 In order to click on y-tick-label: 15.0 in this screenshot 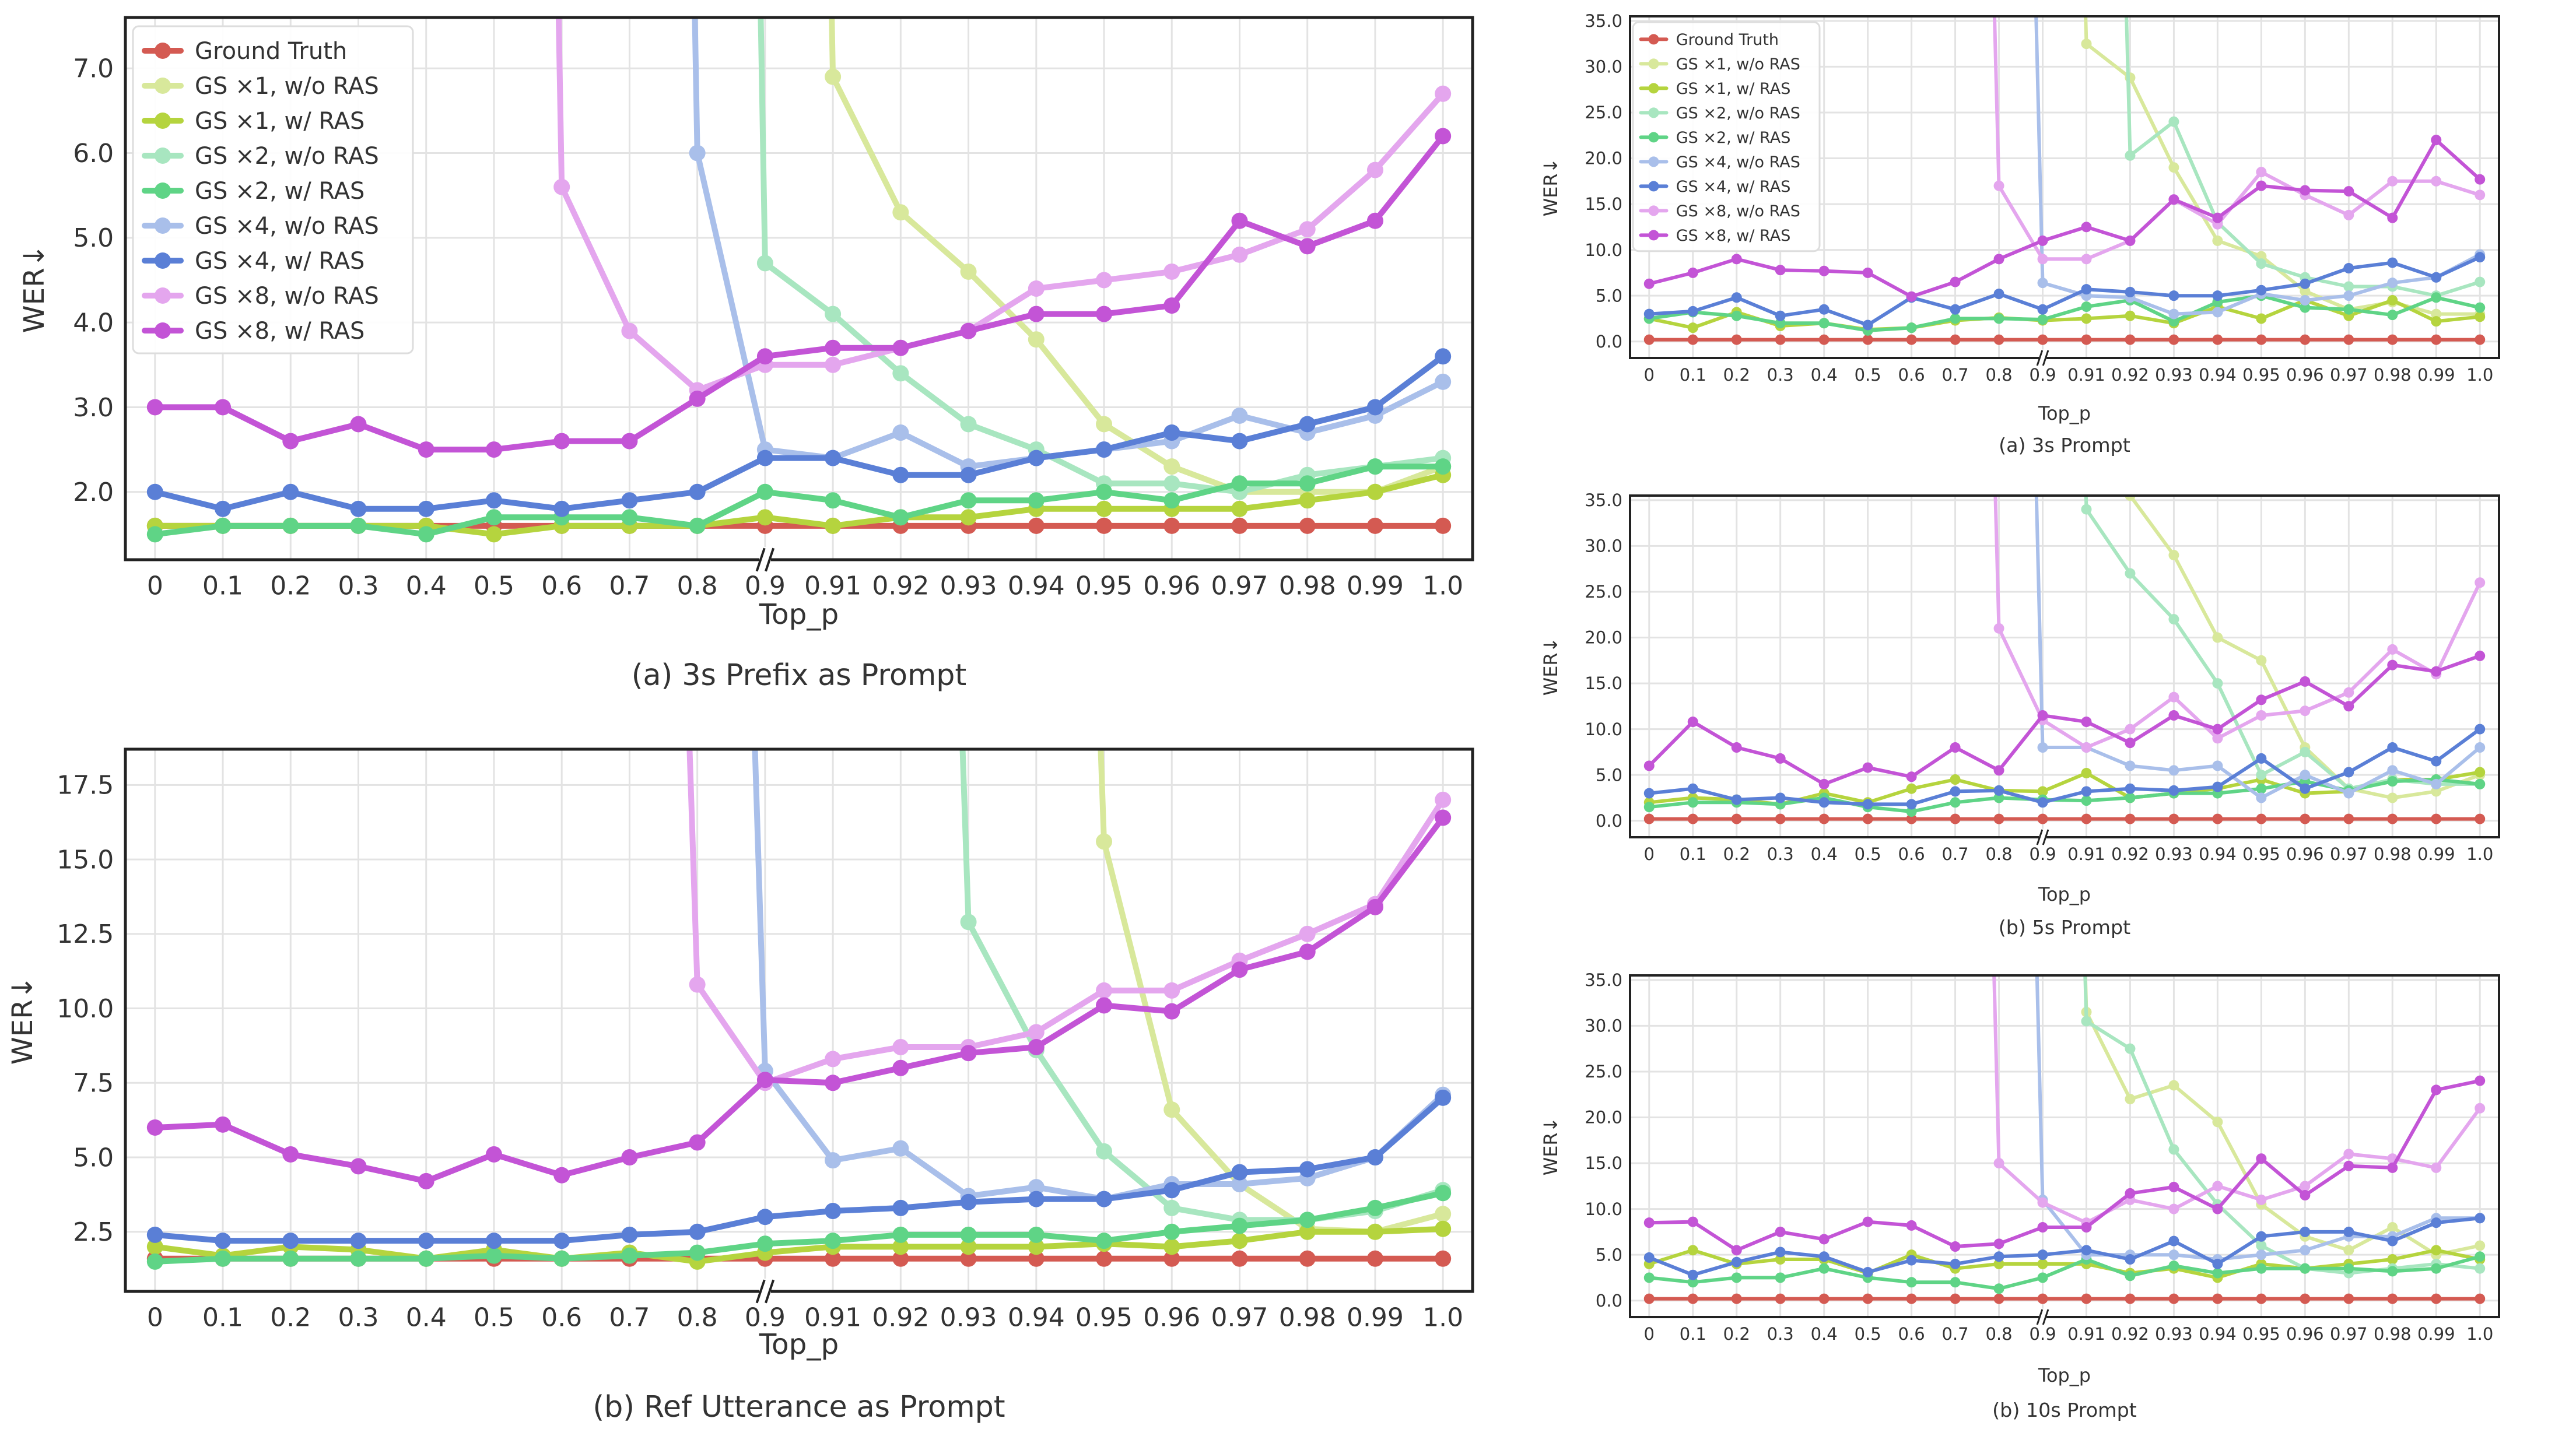, I will do `click(1603, 683)`.